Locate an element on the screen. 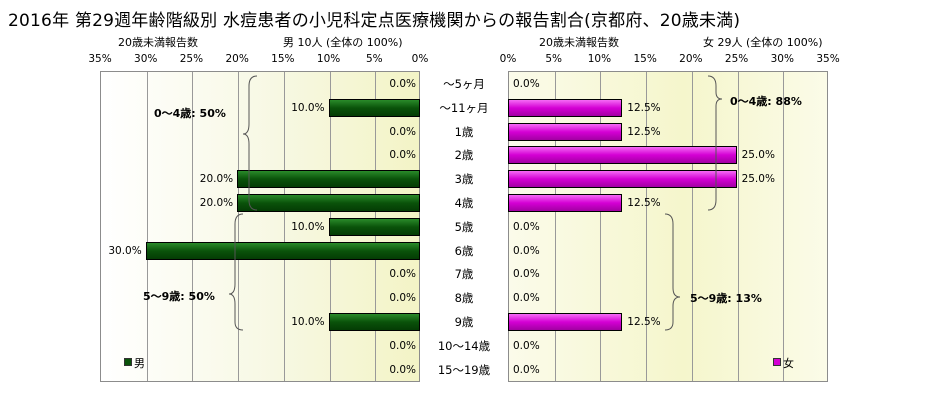  male-x-tick-label: 10% is located at coordinates (328, 59).